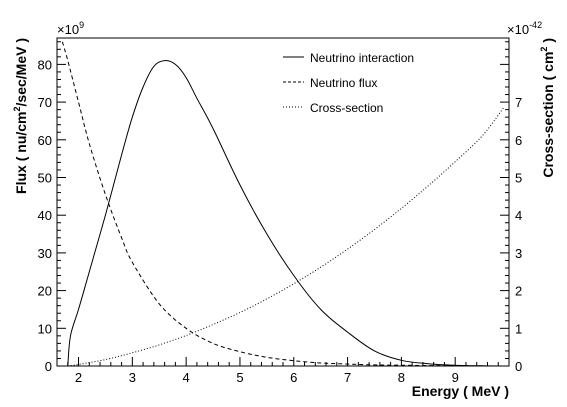 This screenshot has height=407, width=567. I want to click on x-tick-label: 5, so click(239, 377).